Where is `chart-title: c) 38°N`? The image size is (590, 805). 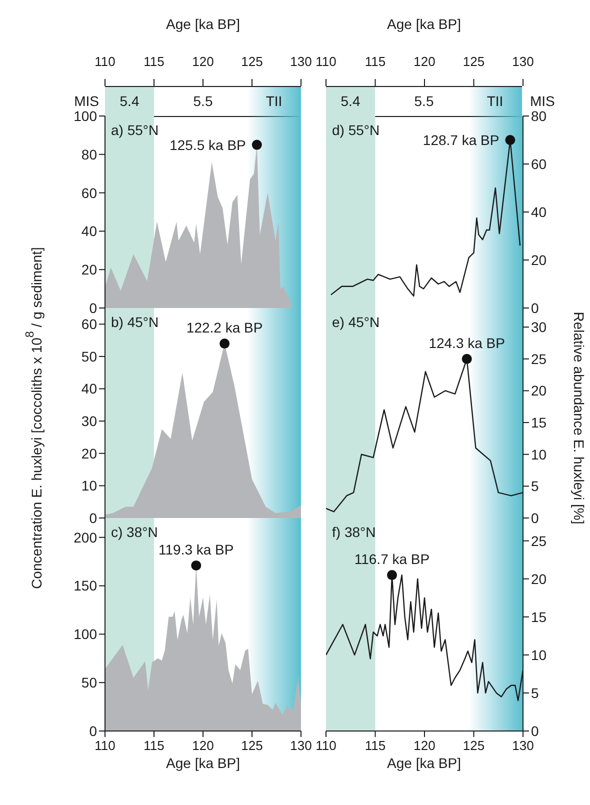
chart-title: c) 38°N is located at coordinates (134, 532).